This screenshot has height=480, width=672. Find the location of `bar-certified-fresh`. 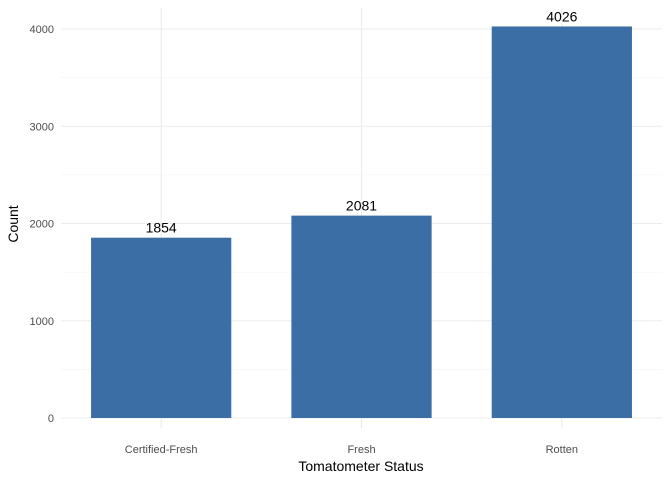

bar-certified-fresh is located at coordinates (161, 327).